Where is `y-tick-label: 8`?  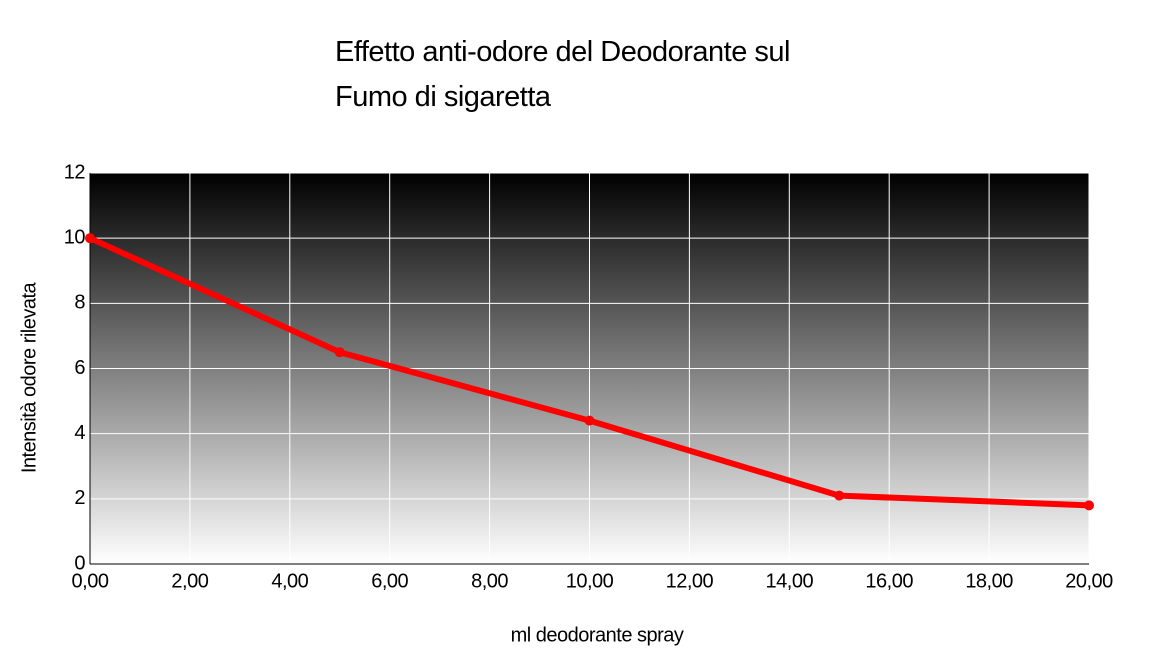
y-tick-label: 8 is located at coordinates (79, 303).